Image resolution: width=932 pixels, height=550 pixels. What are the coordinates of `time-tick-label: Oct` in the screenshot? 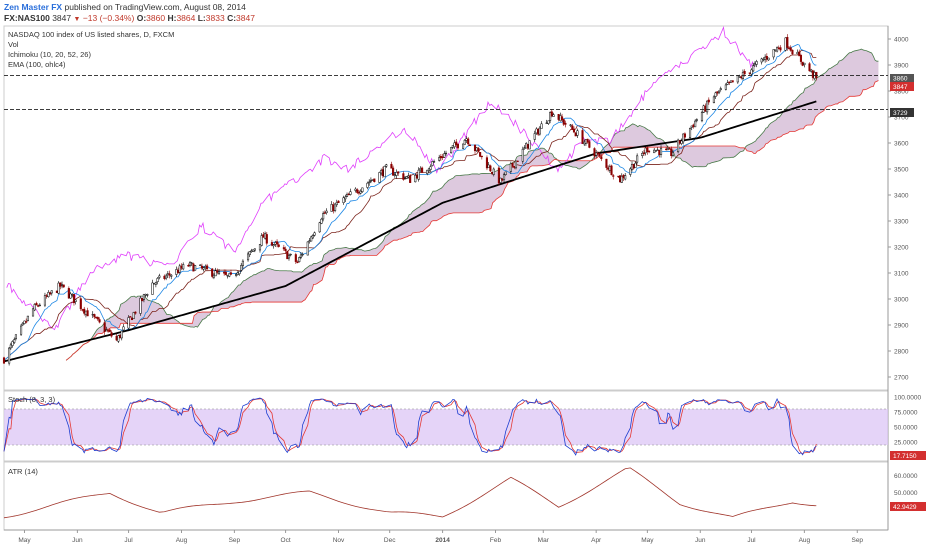 It's located at (286, 540).